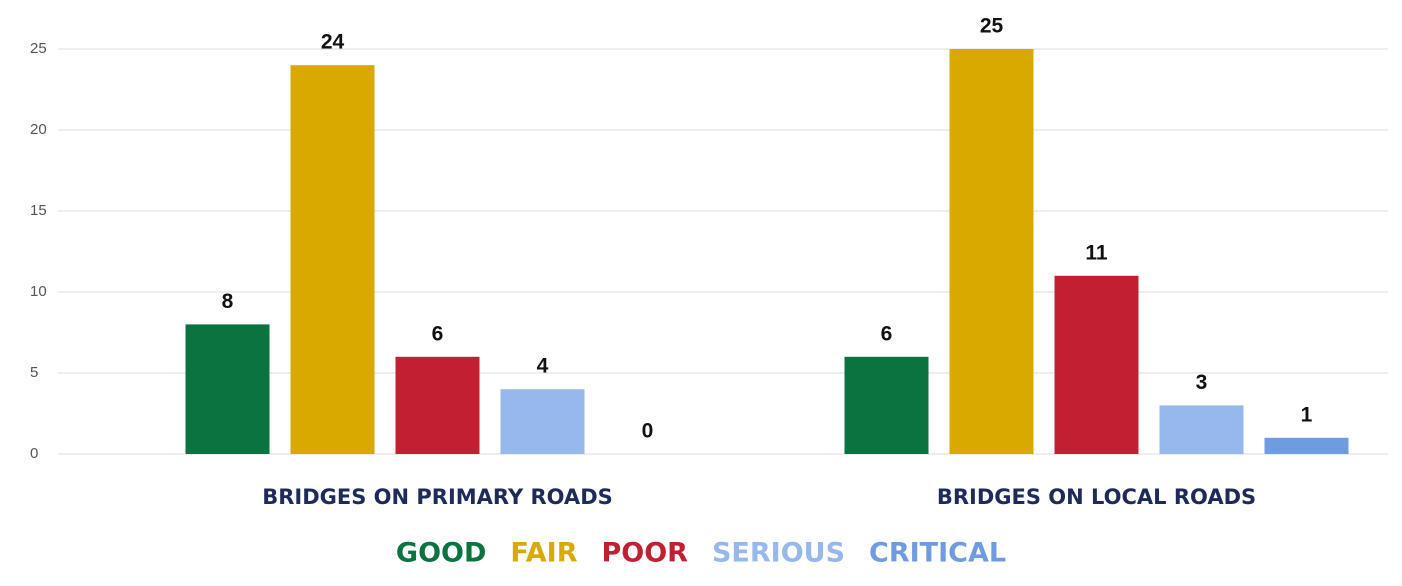  Describe the element at coordinates (38, 129) in the screenshot. I see `y-tick-label: 20` at that location.